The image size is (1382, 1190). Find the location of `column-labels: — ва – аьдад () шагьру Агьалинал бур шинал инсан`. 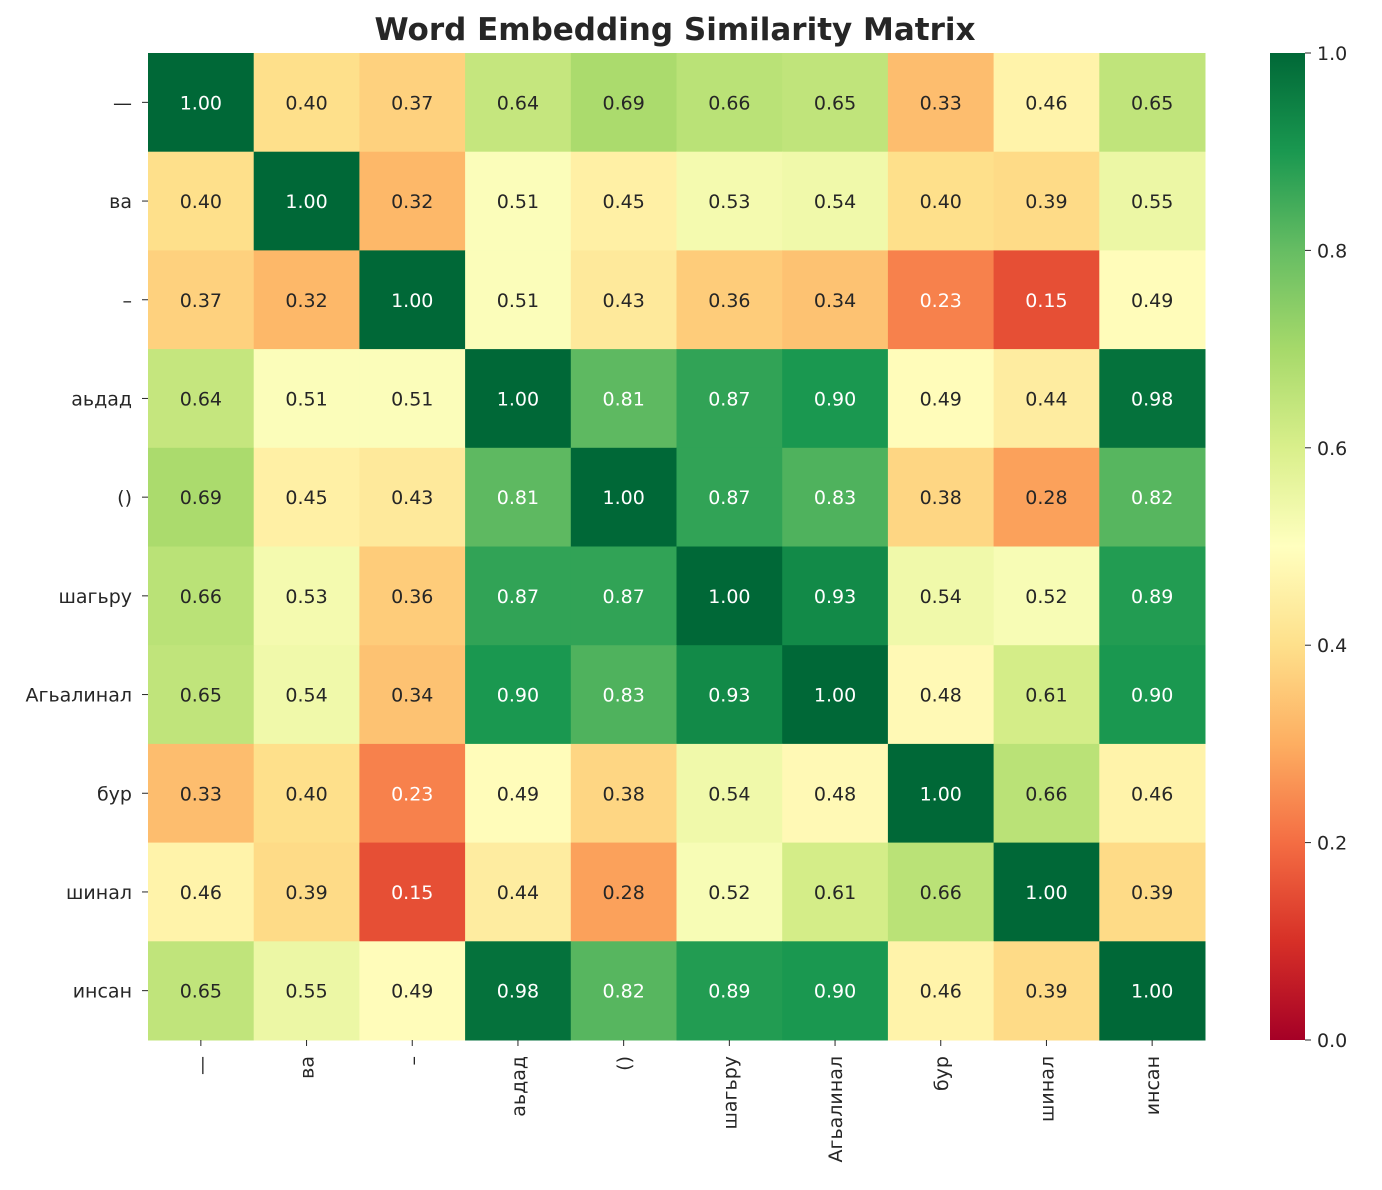

column-labels: — ва – аьдад () шагьру Агьалинал бур шинал инсан is located at coordinates (677, 1101).